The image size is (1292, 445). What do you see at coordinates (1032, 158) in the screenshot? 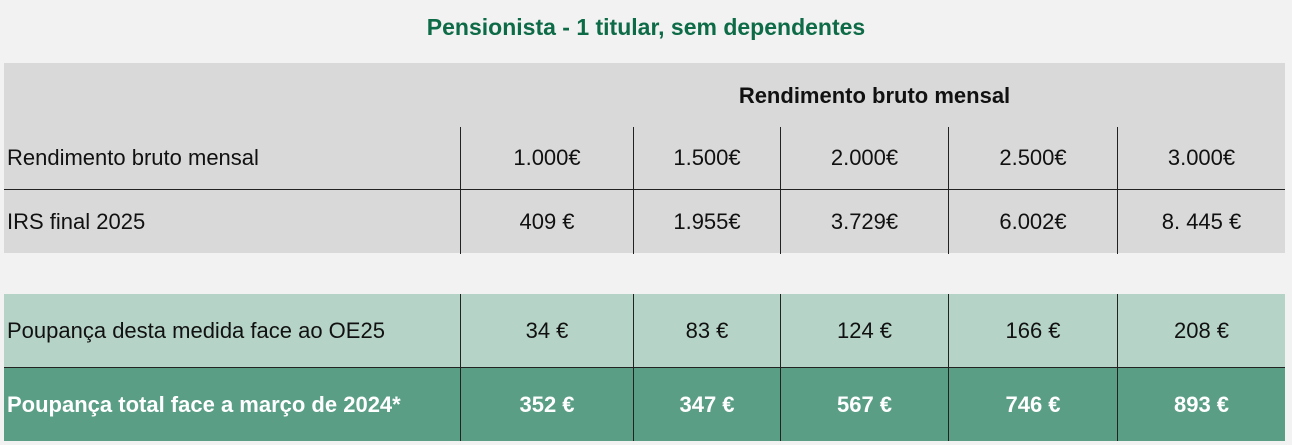
I see `table-cell: 2.500€` at bounding box center [1032, 158].